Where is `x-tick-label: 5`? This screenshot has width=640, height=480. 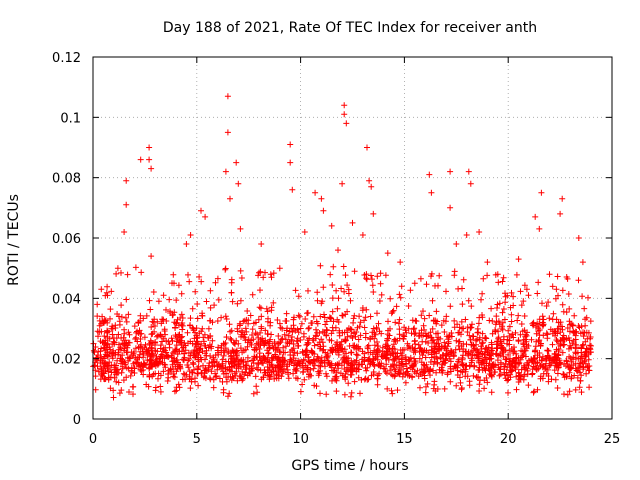 x-tick-label: 5 is located at coordinates (197, 439).